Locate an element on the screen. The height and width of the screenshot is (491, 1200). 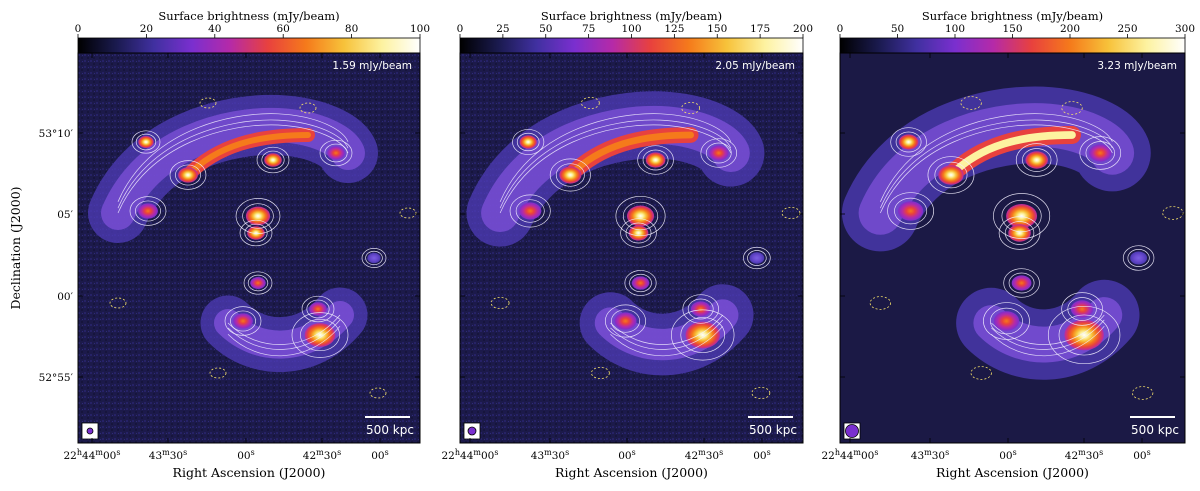
y-tick-label: 52°55′ is located at coordinates (56, 378).